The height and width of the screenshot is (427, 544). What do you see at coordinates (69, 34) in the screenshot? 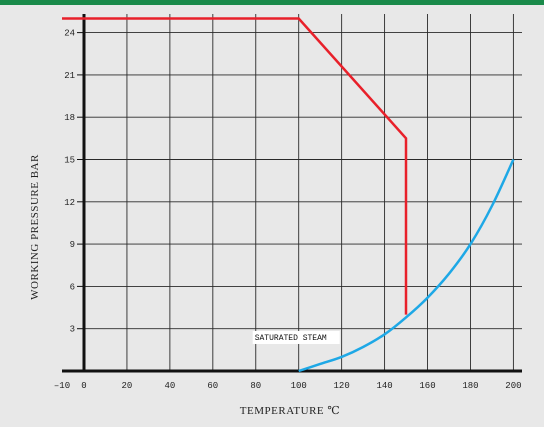
I see `y-tick-label: 24` at bounding box center [69, 34].